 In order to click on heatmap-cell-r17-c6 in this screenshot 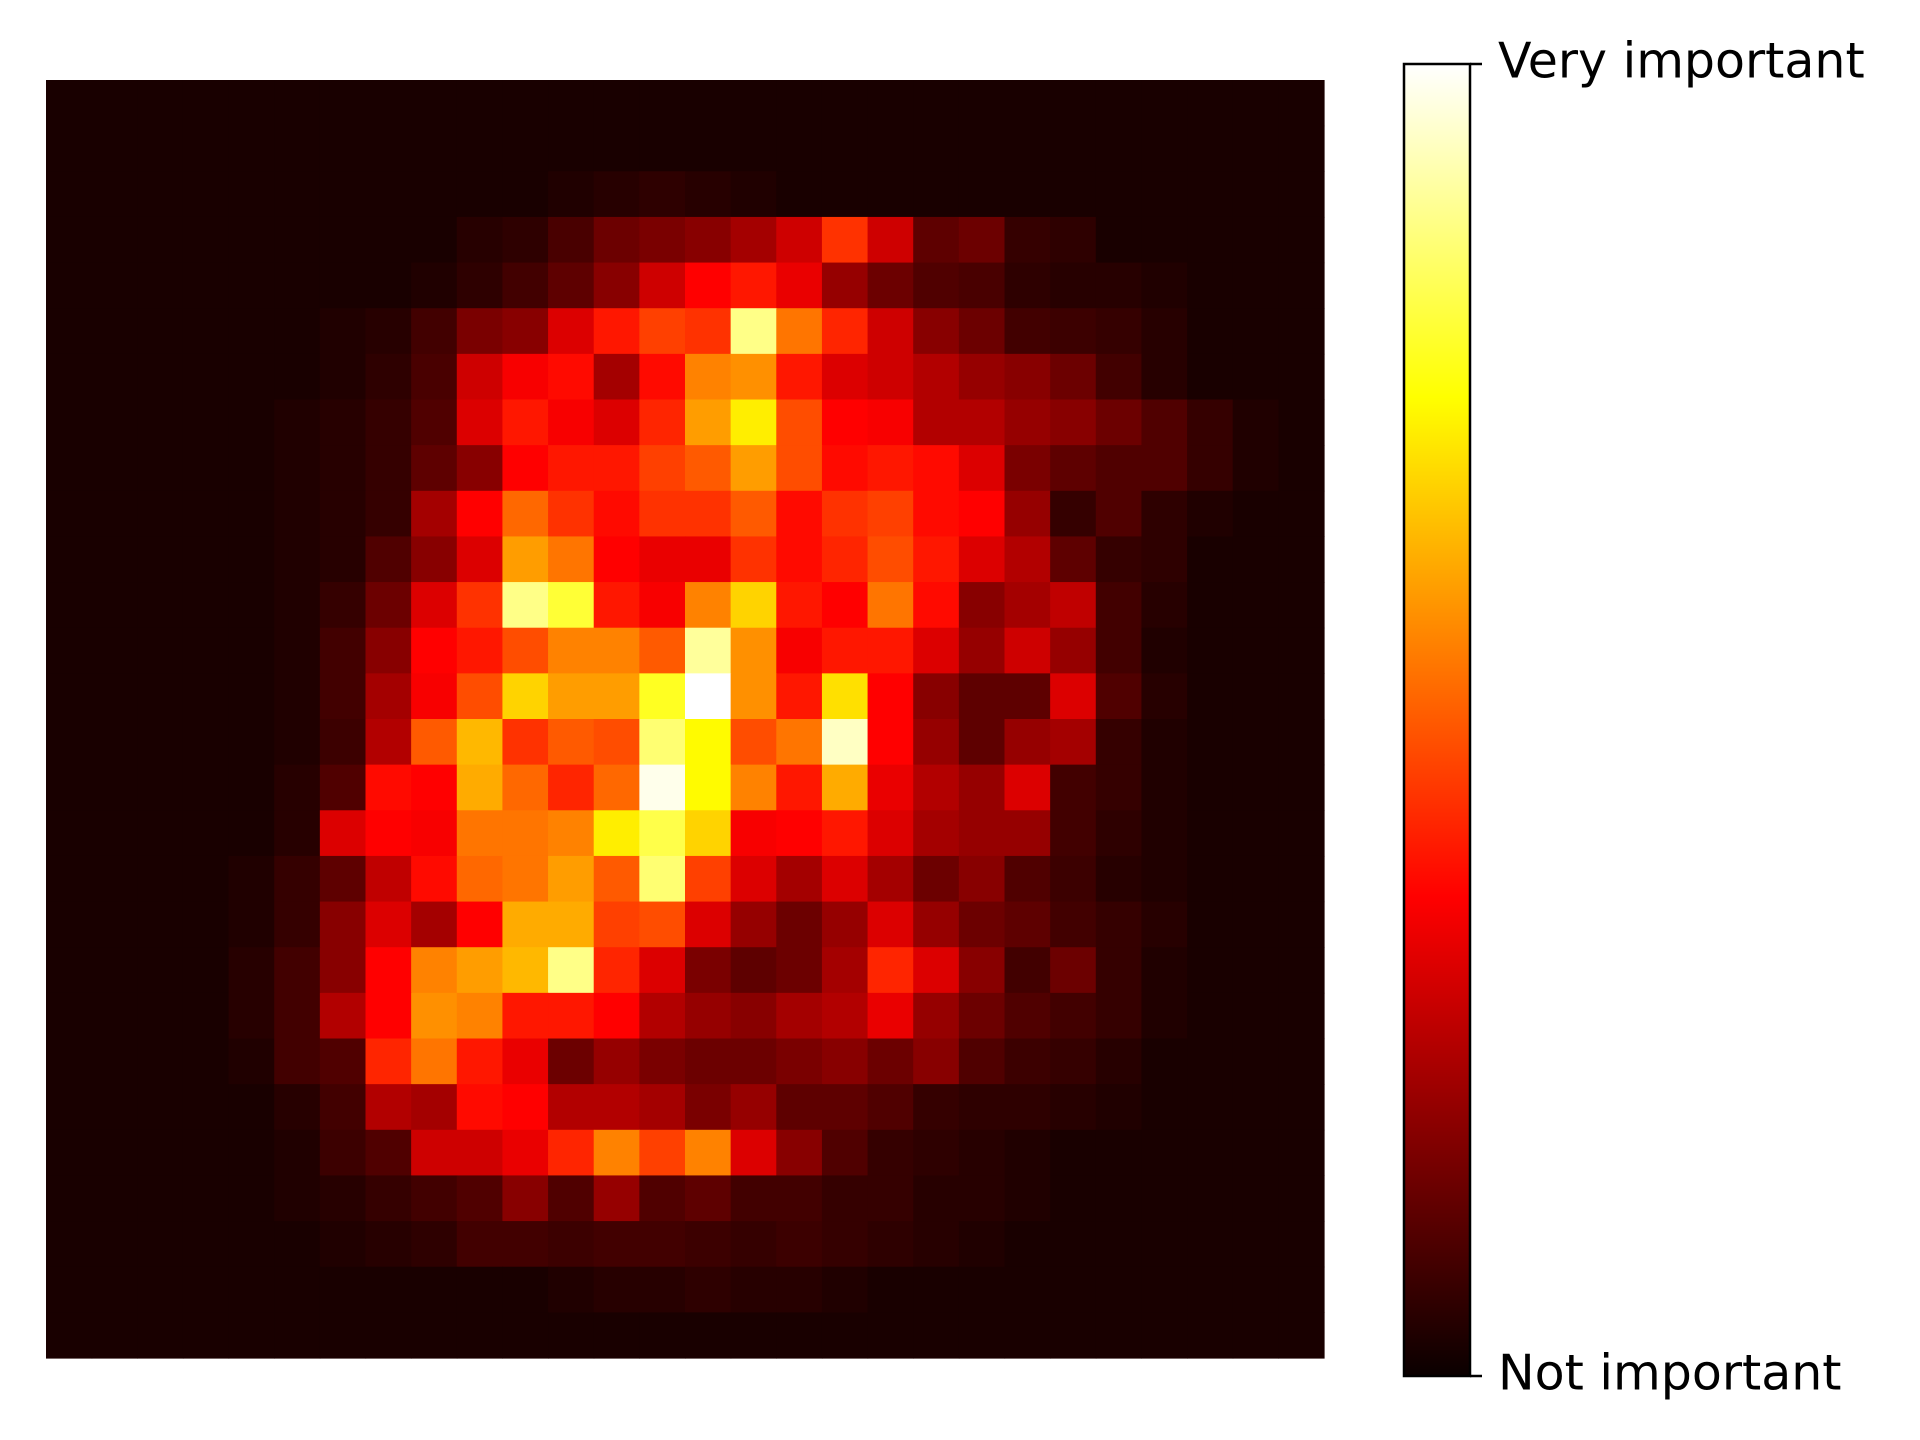, I will do `click(343, 879)`.